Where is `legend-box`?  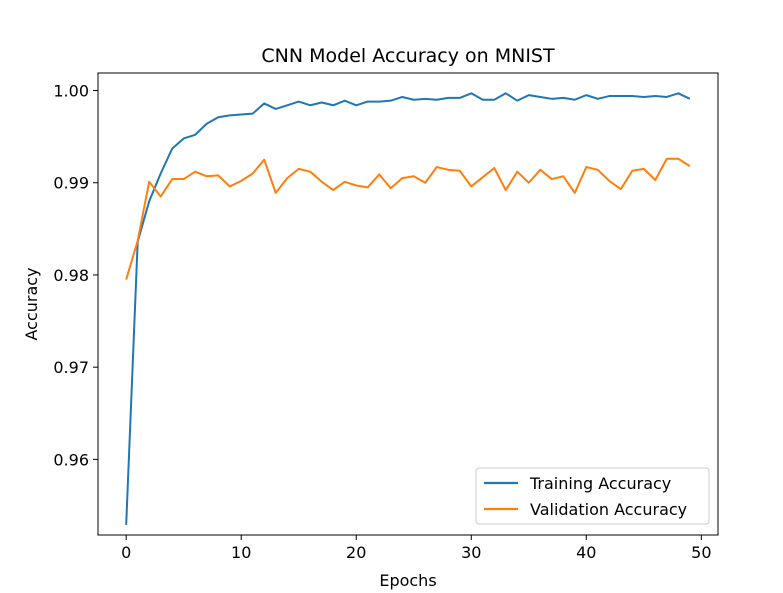 legend-box is located at coordinates (592, 496).